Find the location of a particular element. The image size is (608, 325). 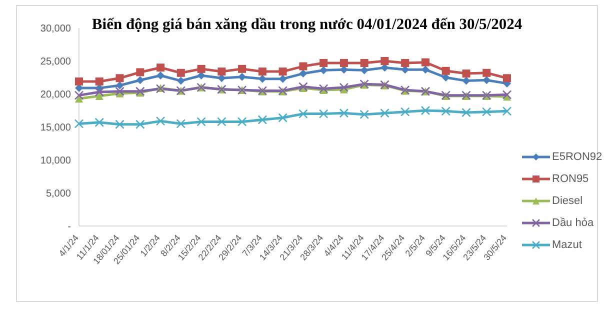

legend-label: E5RON92 is located at coordinates (577, 157).